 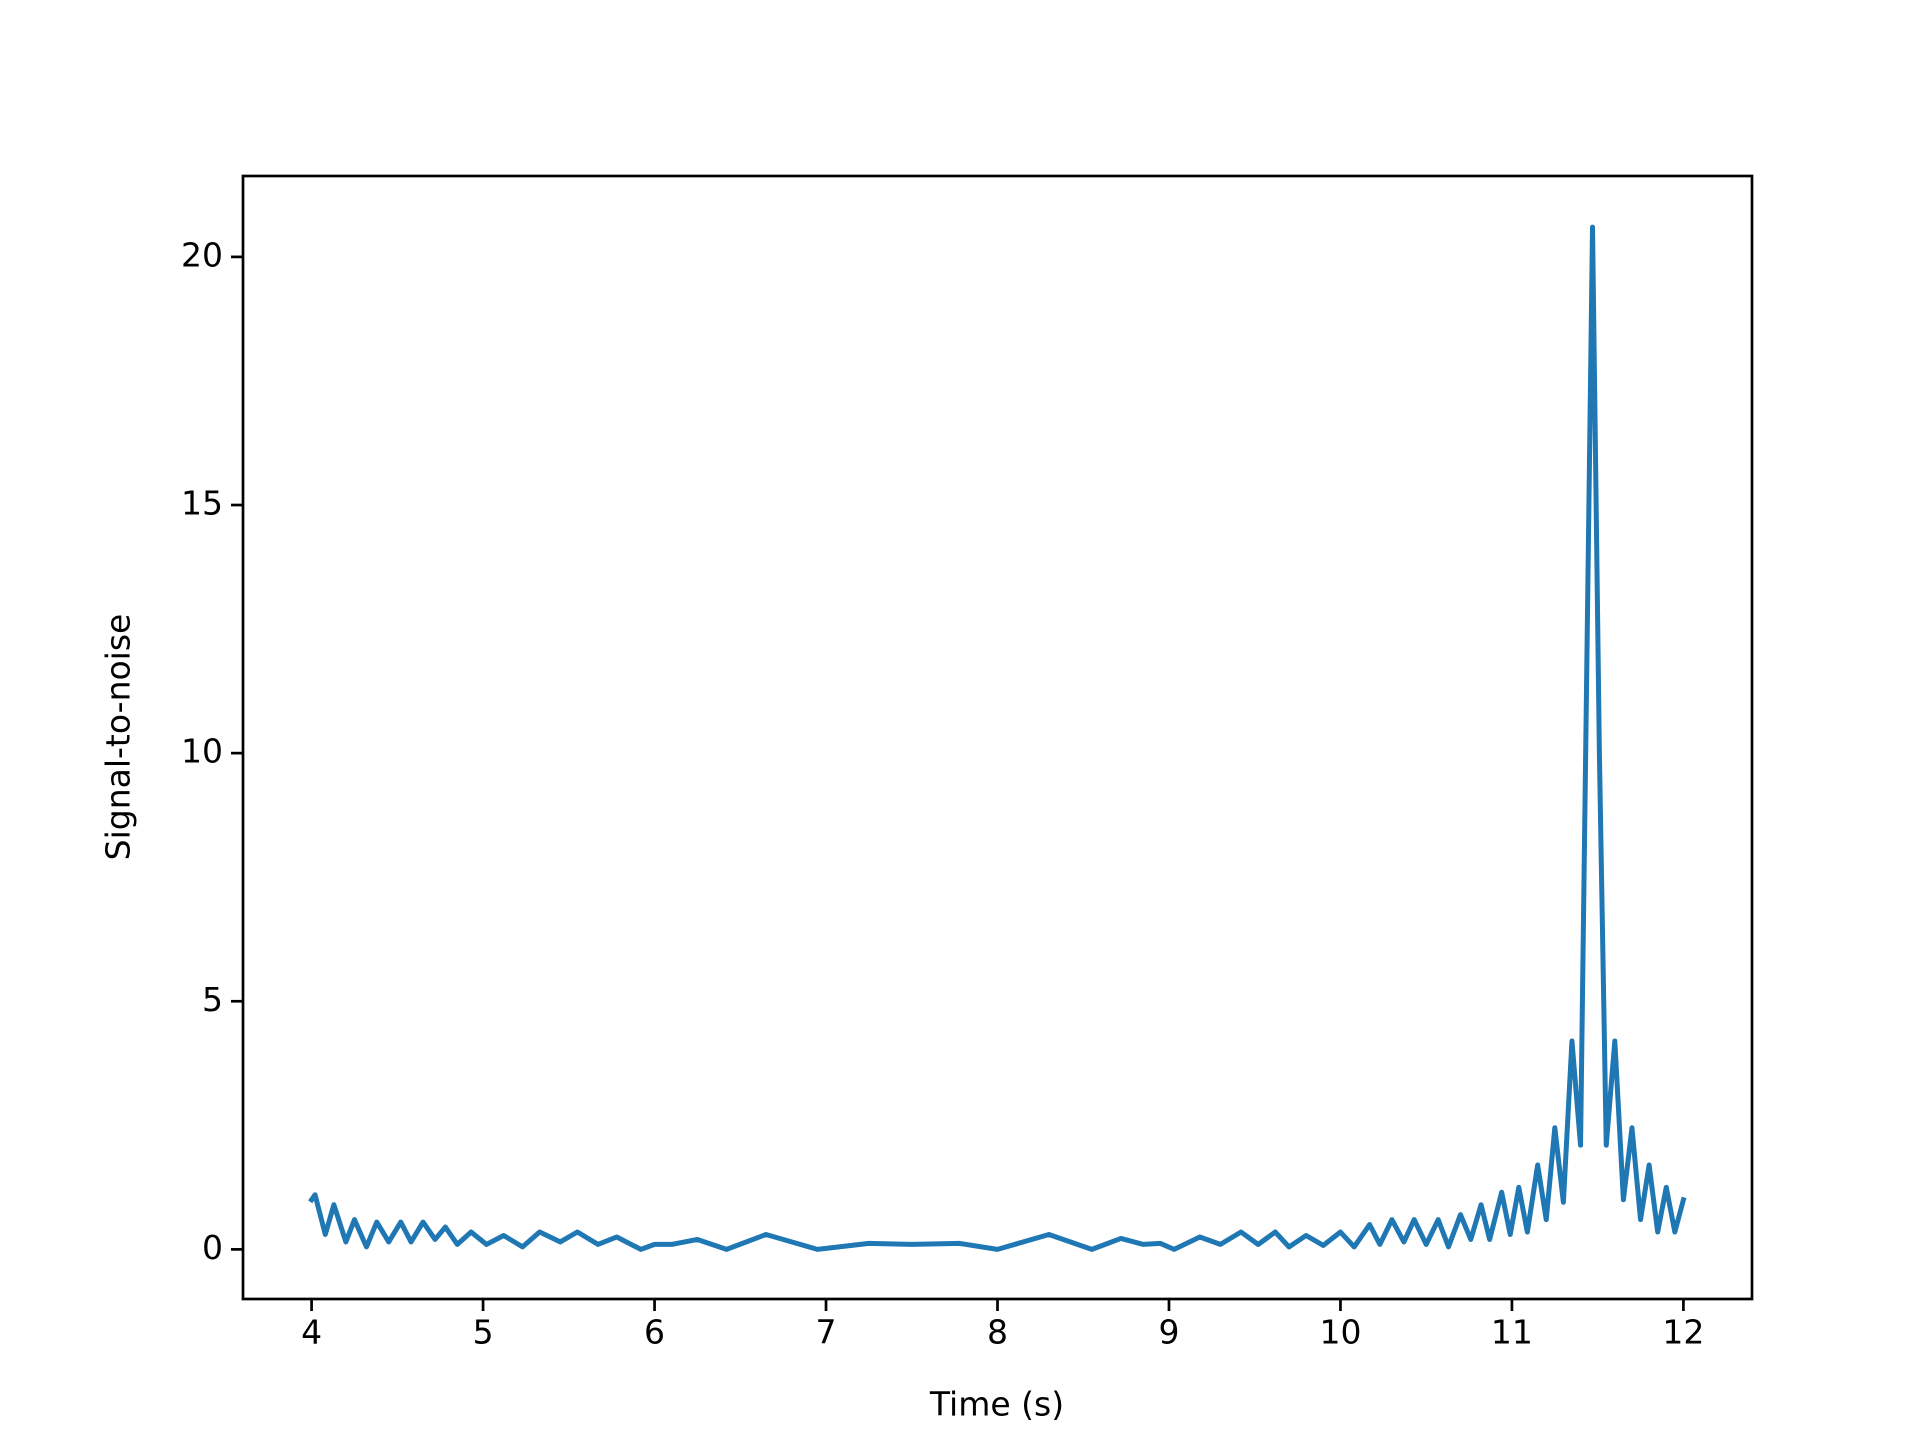 I want to click on x-tick-label: 8, so click(x=997, y=1332).